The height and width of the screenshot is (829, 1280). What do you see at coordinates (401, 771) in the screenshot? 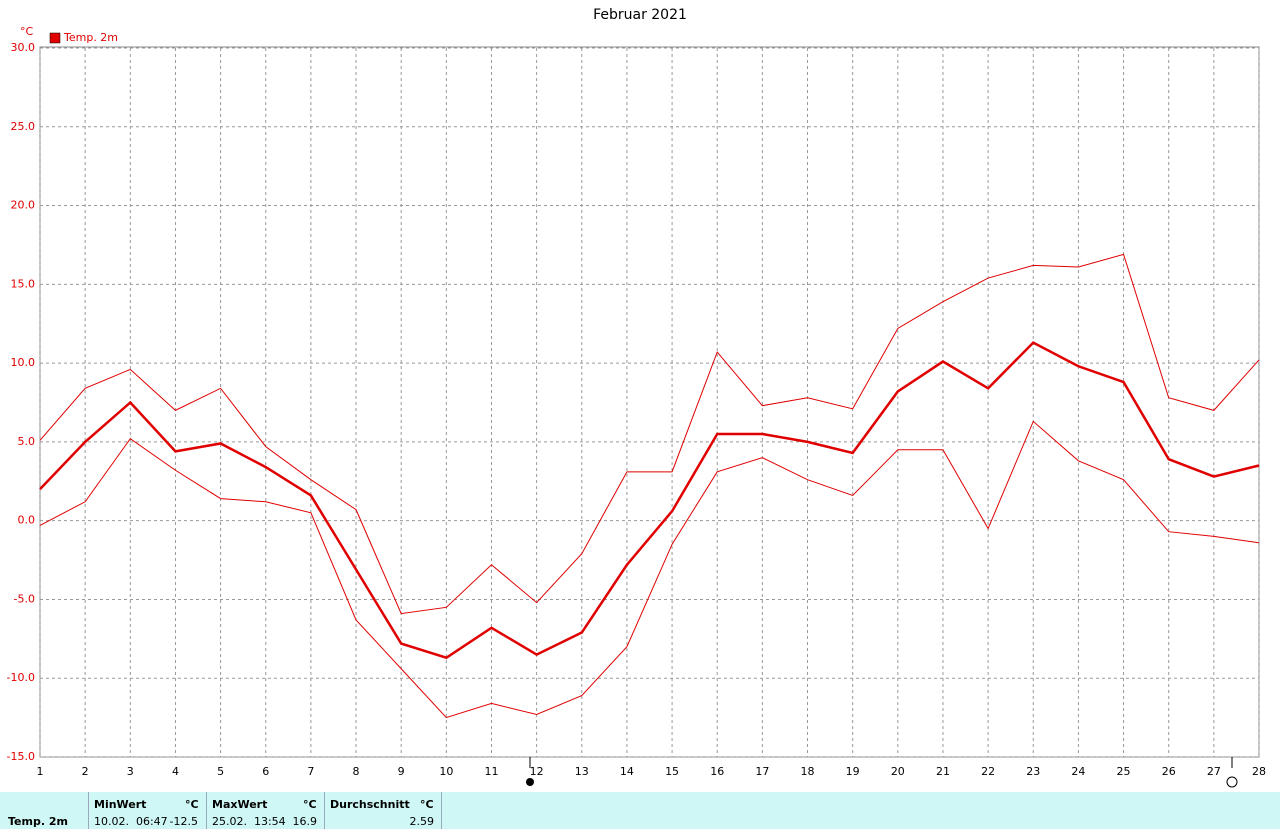
I see `x-tick-label: 9` at bounding box center [401, 771].